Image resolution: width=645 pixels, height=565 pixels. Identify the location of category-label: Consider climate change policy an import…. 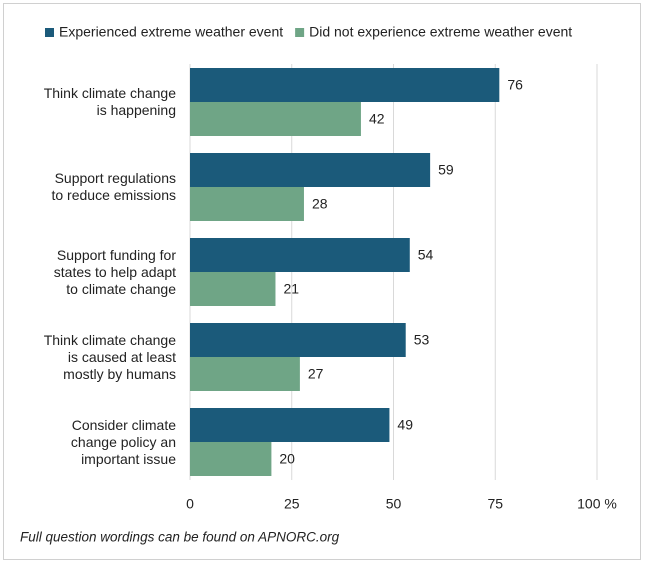
(123, 441).